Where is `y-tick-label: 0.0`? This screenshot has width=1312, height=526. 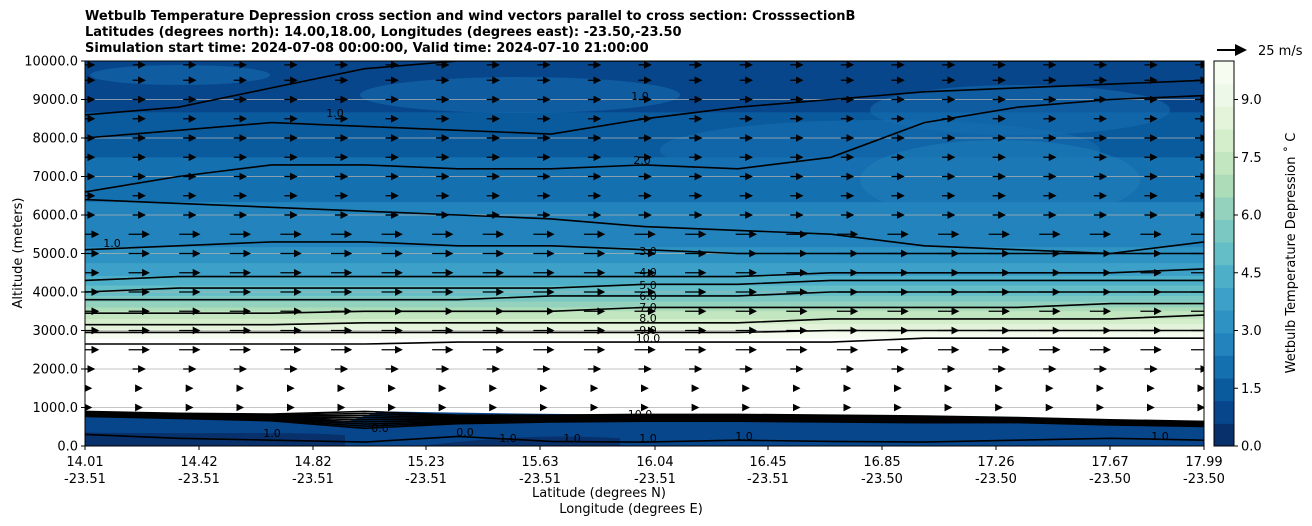 y-tick-label: 0.0 is located at coordinates (67, 447).